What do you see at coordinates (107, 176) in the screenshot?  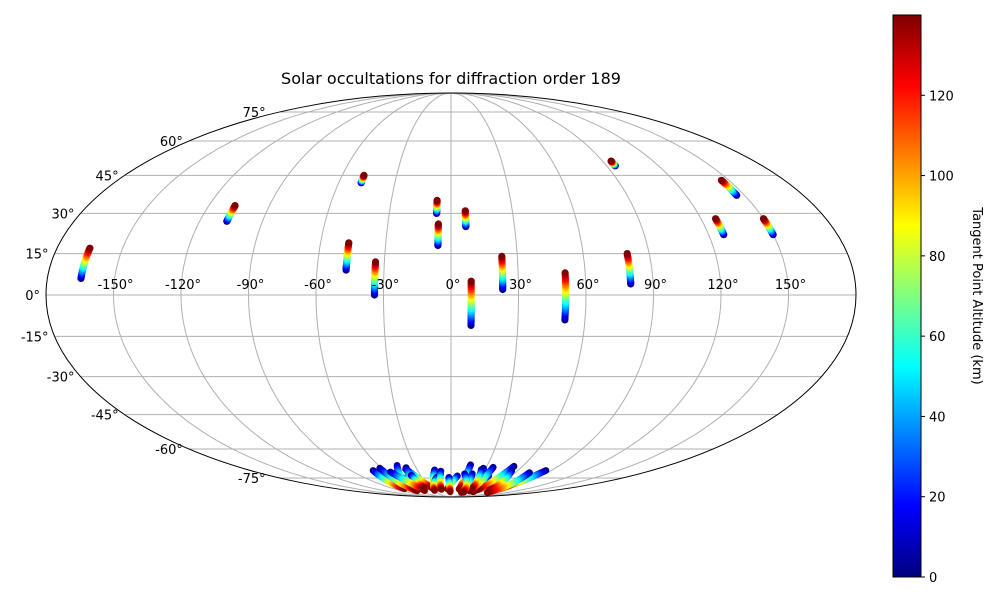 I see `lat-tick-label: 45°` at bounding box center [107, 176].